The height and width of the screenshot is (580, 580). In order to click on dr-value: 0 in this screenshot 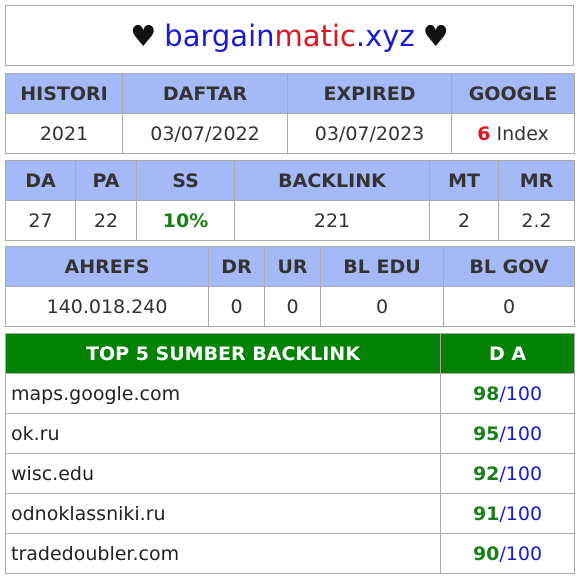, I will do `click(236, 306)`.